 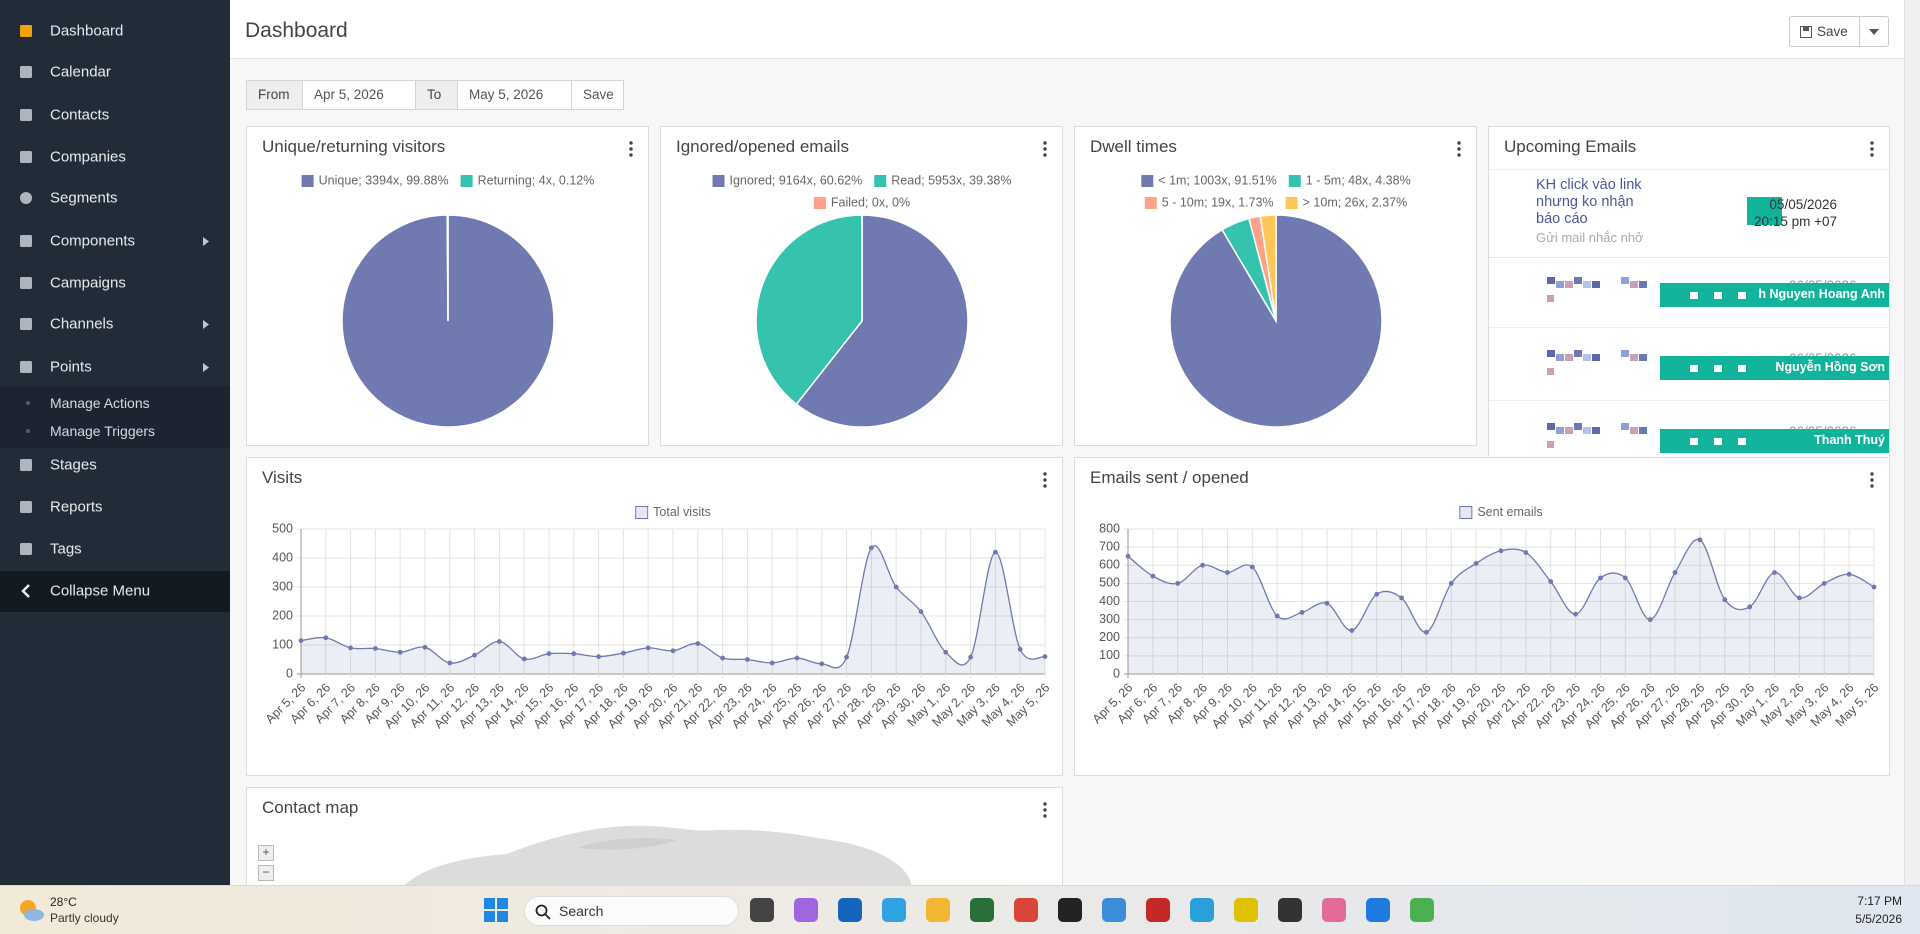 What do you see at coordinates (1109, 583) in the screenshot?
I see `y-tick-label: 500` at bounding box center [1109, 583].